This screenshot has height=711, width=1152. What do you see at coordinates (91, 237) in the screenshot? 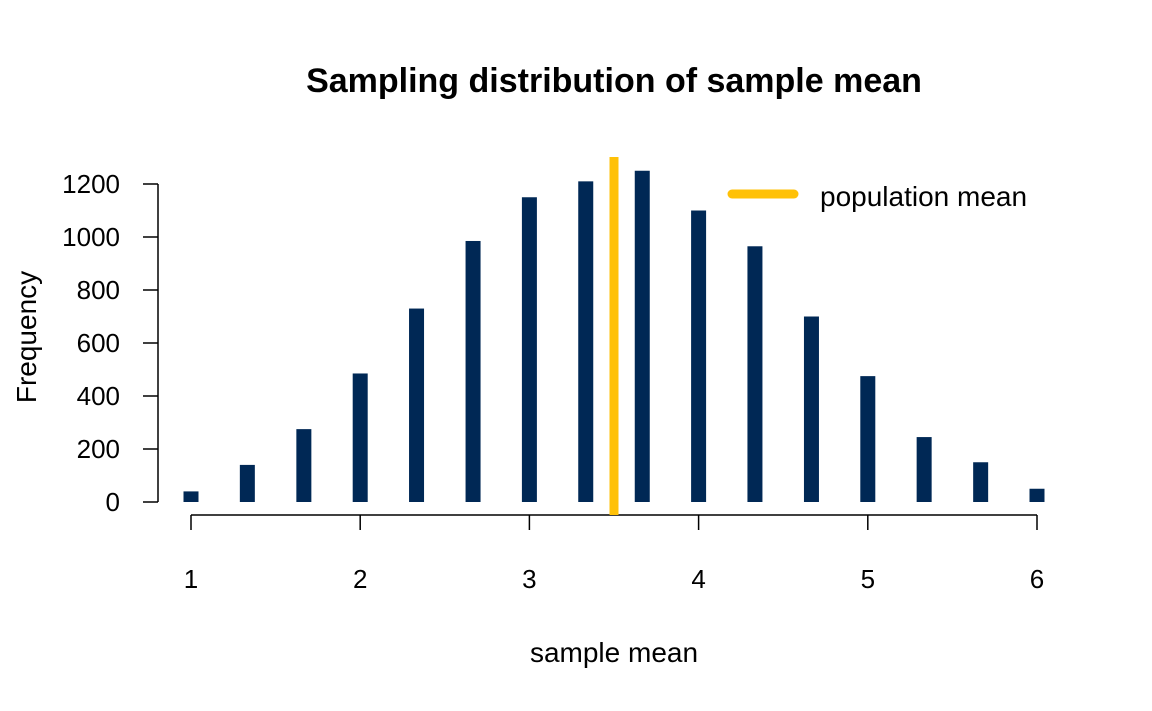
I see `y-tick-label: 1000` at bounding box center [91, 237].